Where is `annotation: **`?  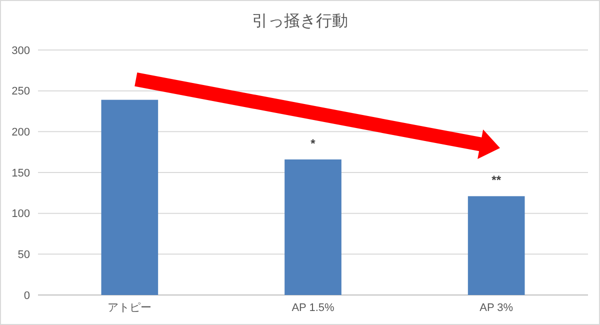
annotation: ** is located at coordinates (497, 180).